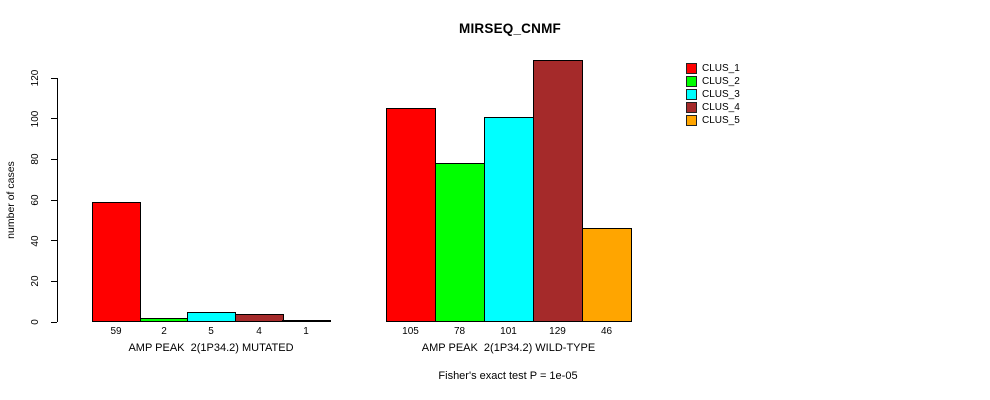 This screenshot has height=400, width=990. What do you see at coordinates (721, 68) in the screenshot?
I see `legend-label: CLUS_1` at bounding box center [721, 68].